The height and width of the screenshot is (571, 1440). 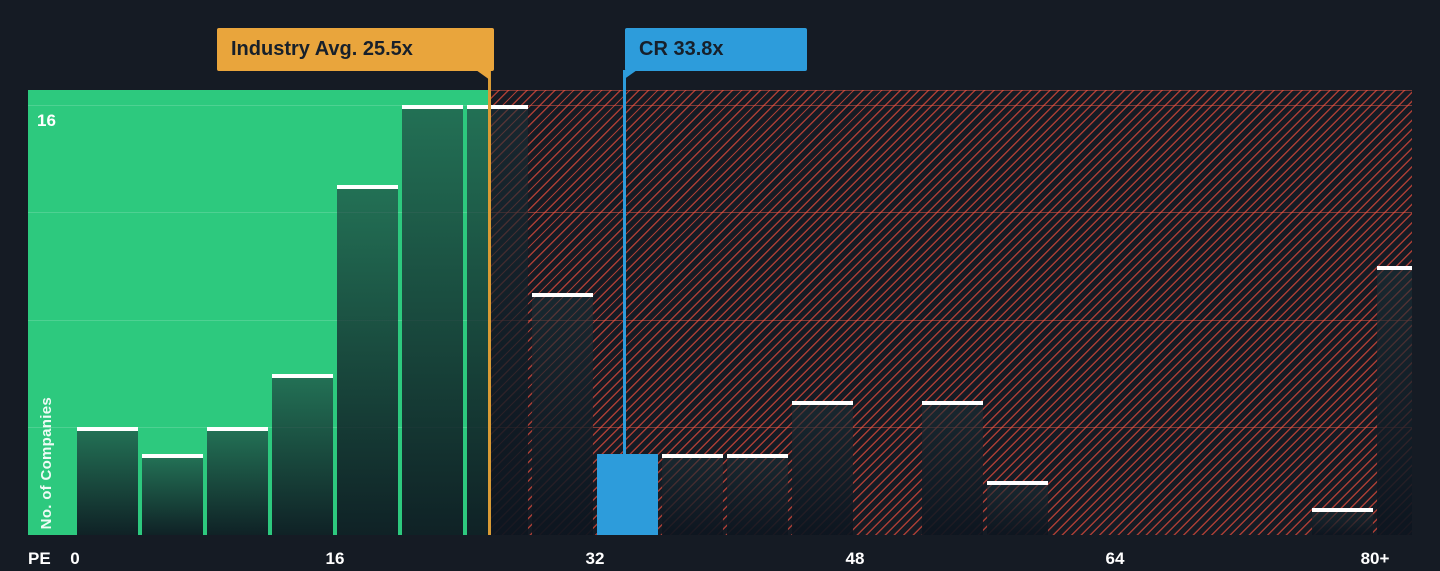 I want to click on industry-avg-callout: Industry Avg. 25.5x, so click(x=355, y=49).